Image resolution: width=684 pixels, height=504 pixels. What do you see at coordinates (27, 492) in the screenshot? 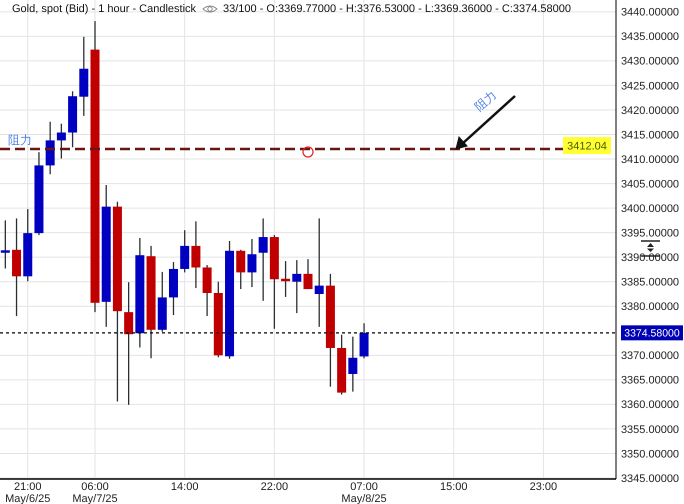
I see `x-tick-label: 21:00 May/6/25` at bounding box center [27, 492].